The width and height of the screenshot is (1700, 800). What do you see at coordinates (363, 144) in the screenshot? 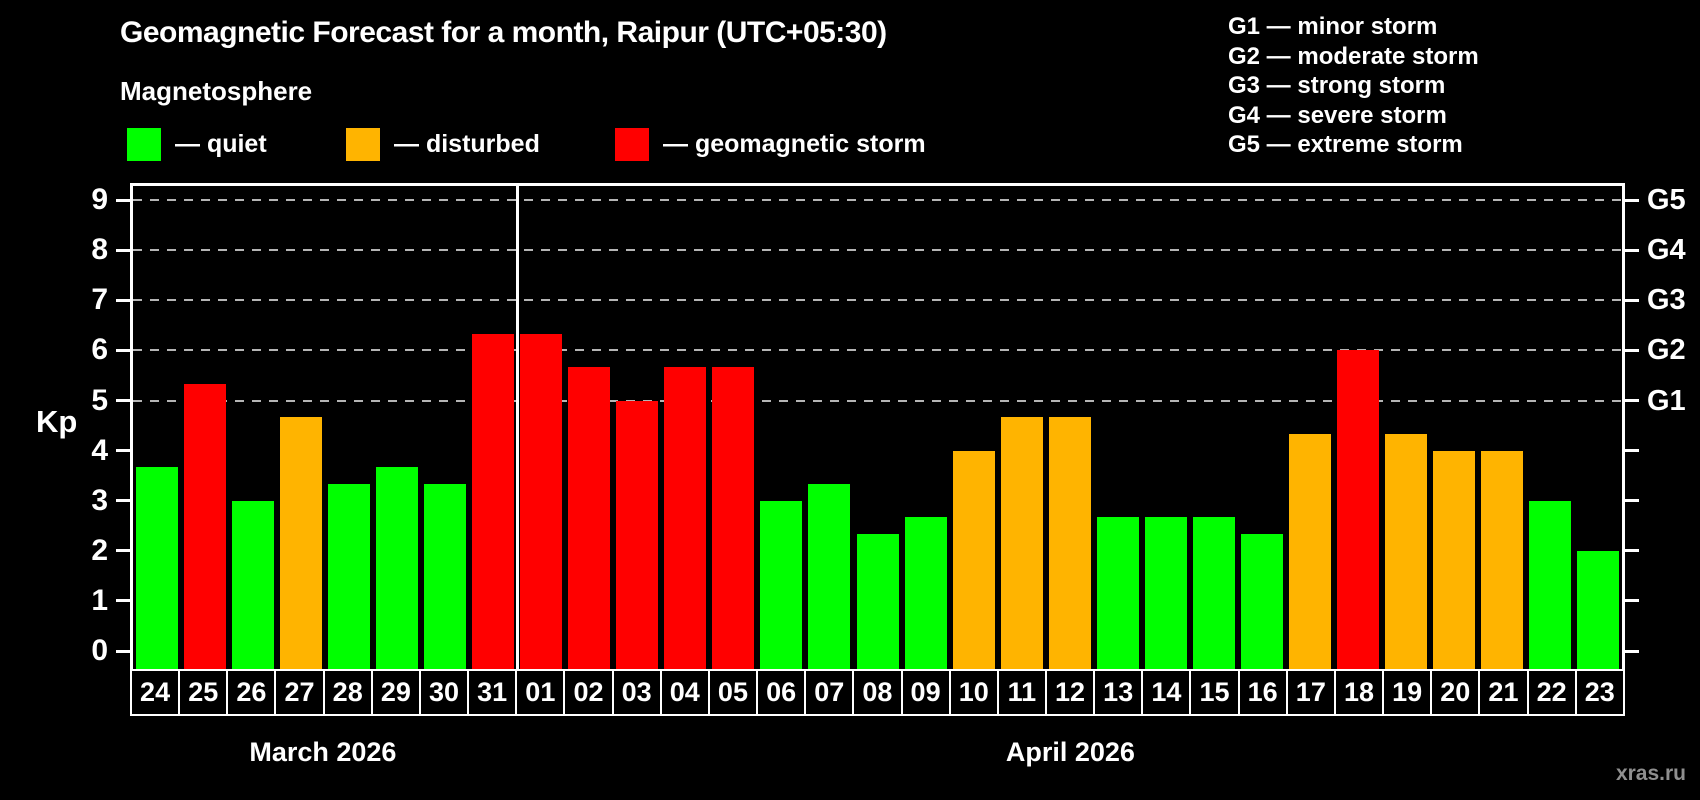
I see `disturbed-color-swatch` at bounding box center [363, 144].